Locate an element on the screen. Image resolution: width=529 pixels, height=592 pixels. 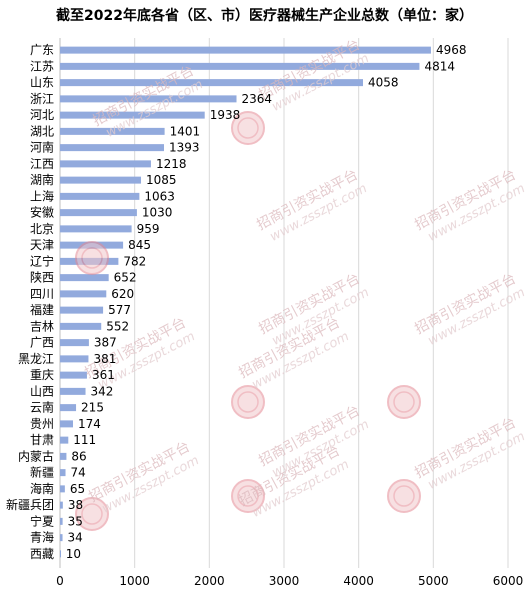
category-label: 宁夏 is located at coordinates (42, 520).